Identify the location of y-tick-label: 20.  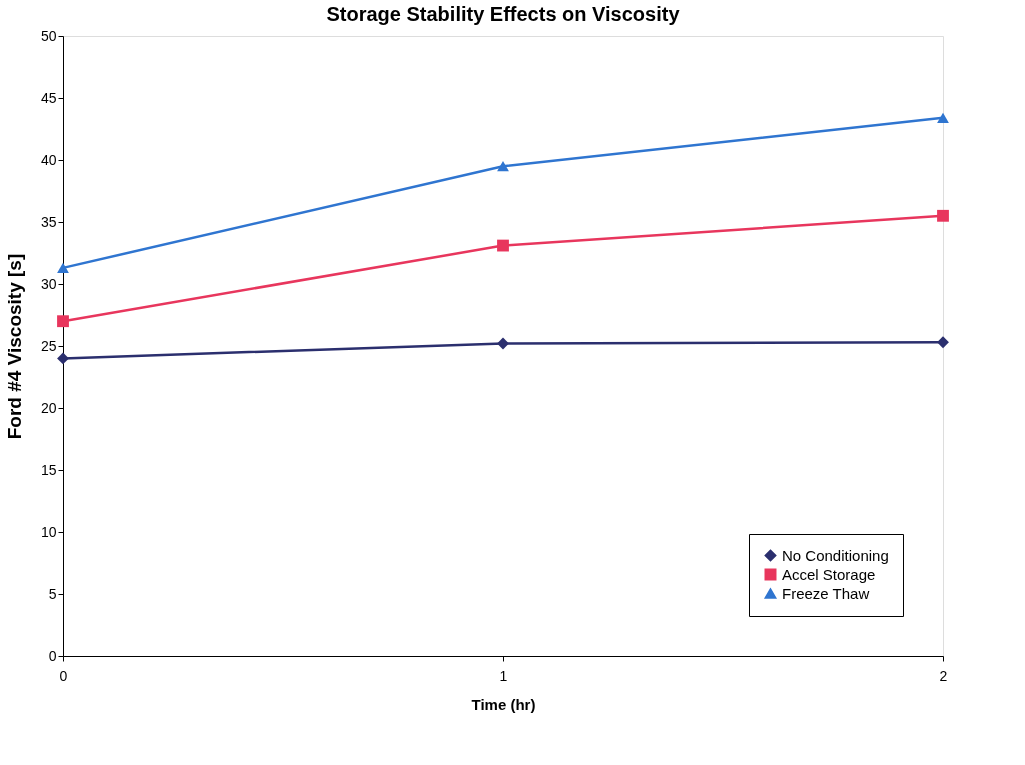
(48, 407).